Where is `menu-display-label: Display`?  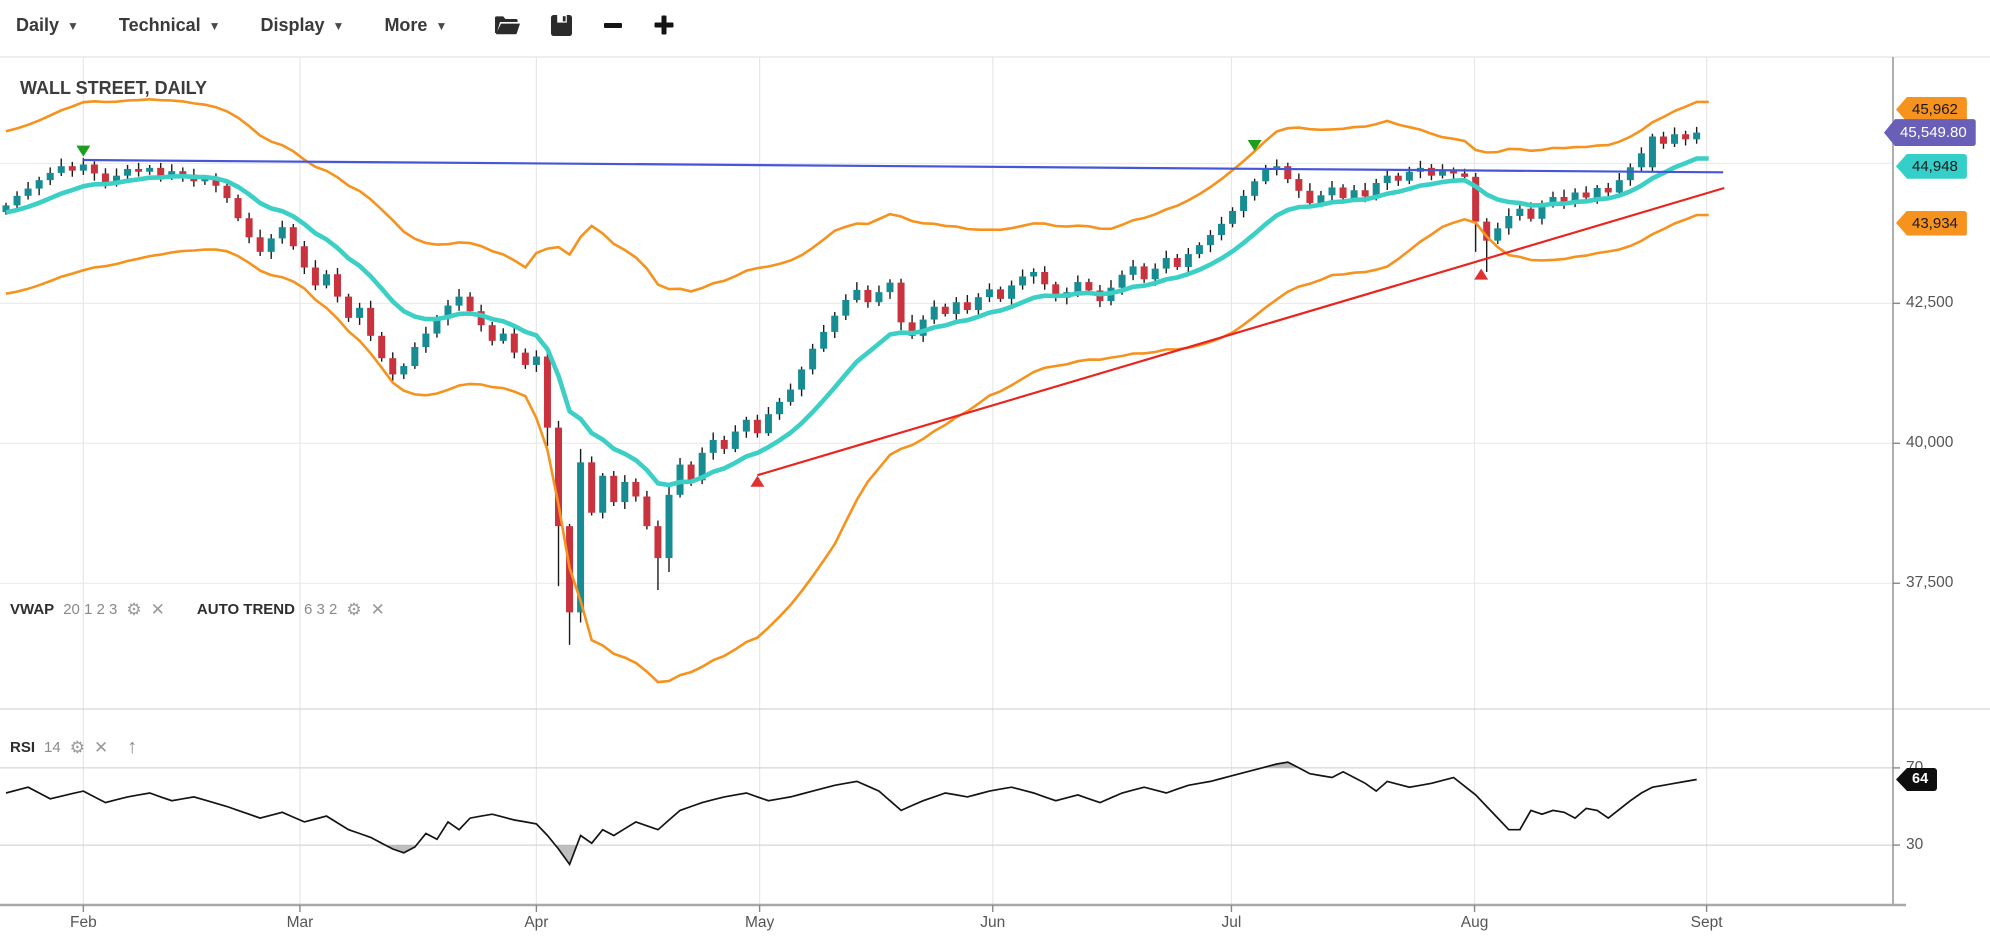 menu-display-label: Display is located at coordinates (292, 24).